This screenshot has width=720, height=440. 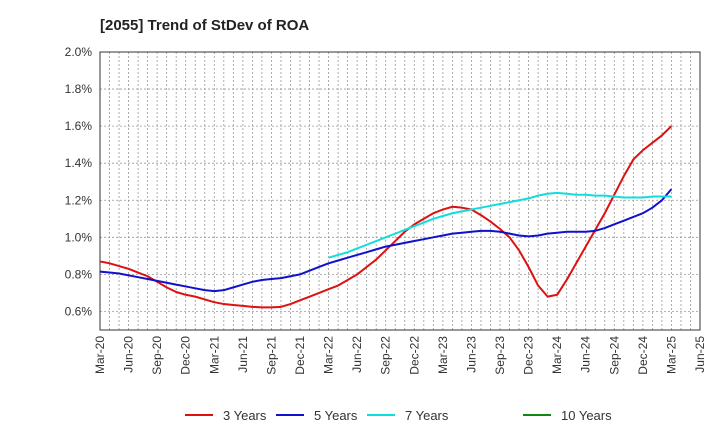 What do you see at coordinates (79, 311) in the screenshot?
I see `y-tick-label: 0.6%` at bounding box center [79, 311].